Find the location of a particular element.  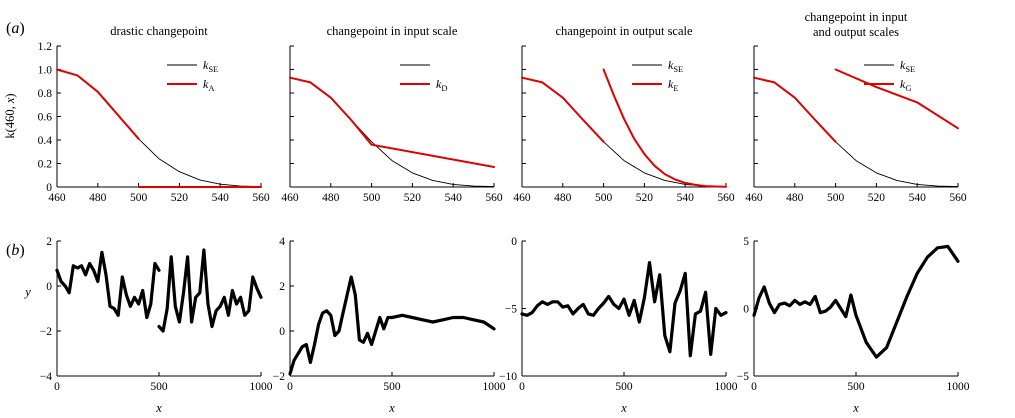

panel-label-a: (a) is located at coordinates (15, 28).